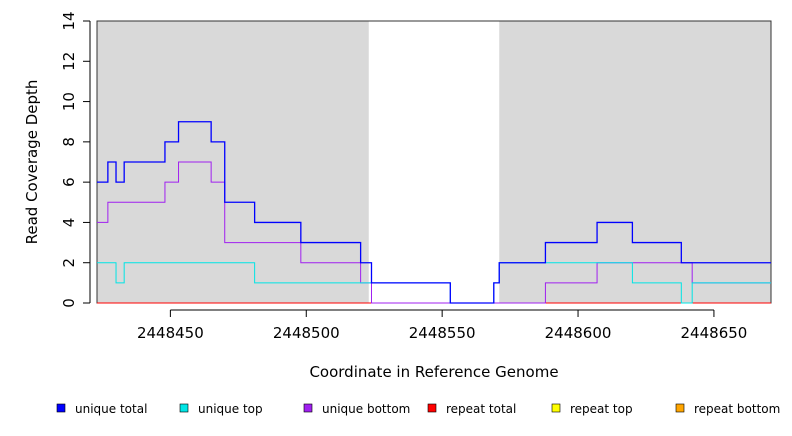  What do you see at coordinates (680, 408) in the screenshot?
I see `legend-swatch-repeat-bottom` at bounding box center [680, 408].